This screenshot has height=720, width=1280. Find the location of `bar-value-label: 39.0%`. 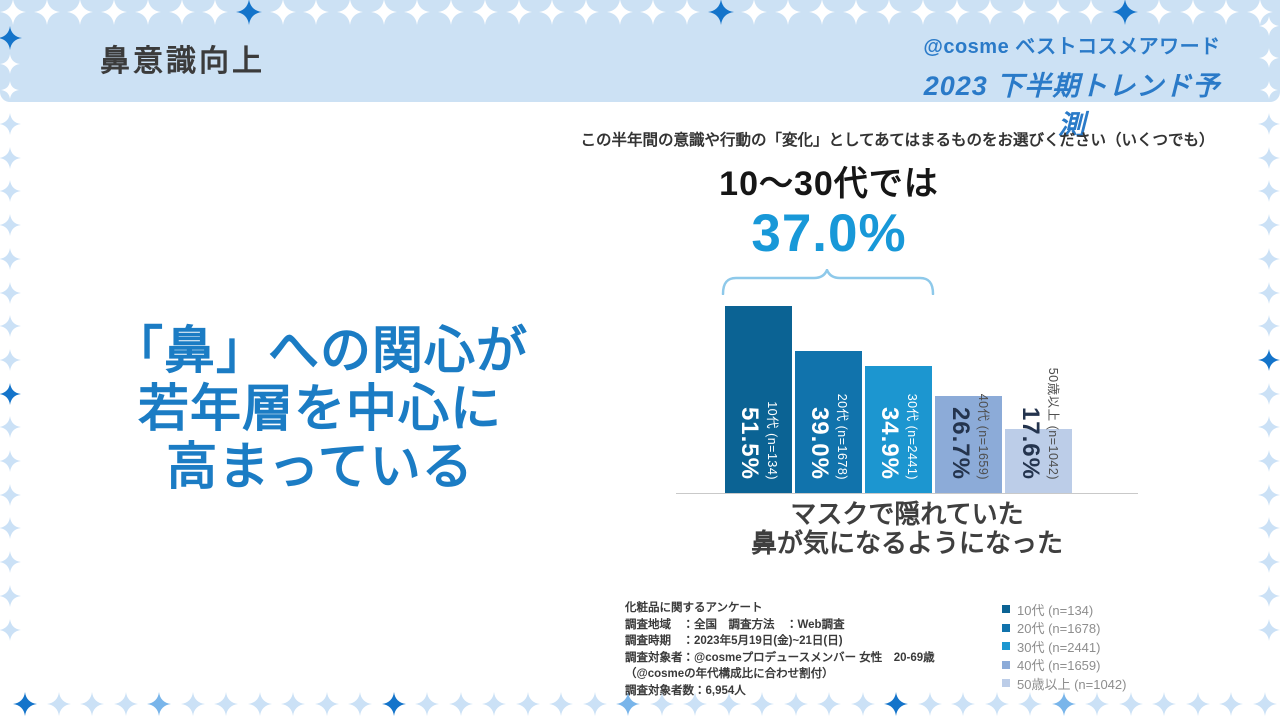

bar-value-label: 39.0% is located at coordinates (820, 443).